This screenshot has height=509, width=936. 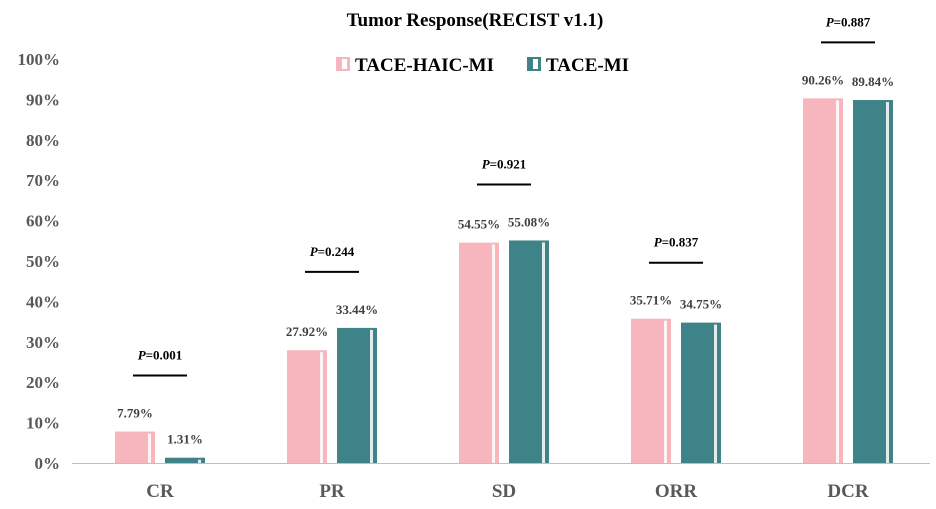 What do you see at coordinates (676, 491) in the screenshot?
I see `x-tick-label-orr: ORR` at bounding box center [676, 491].